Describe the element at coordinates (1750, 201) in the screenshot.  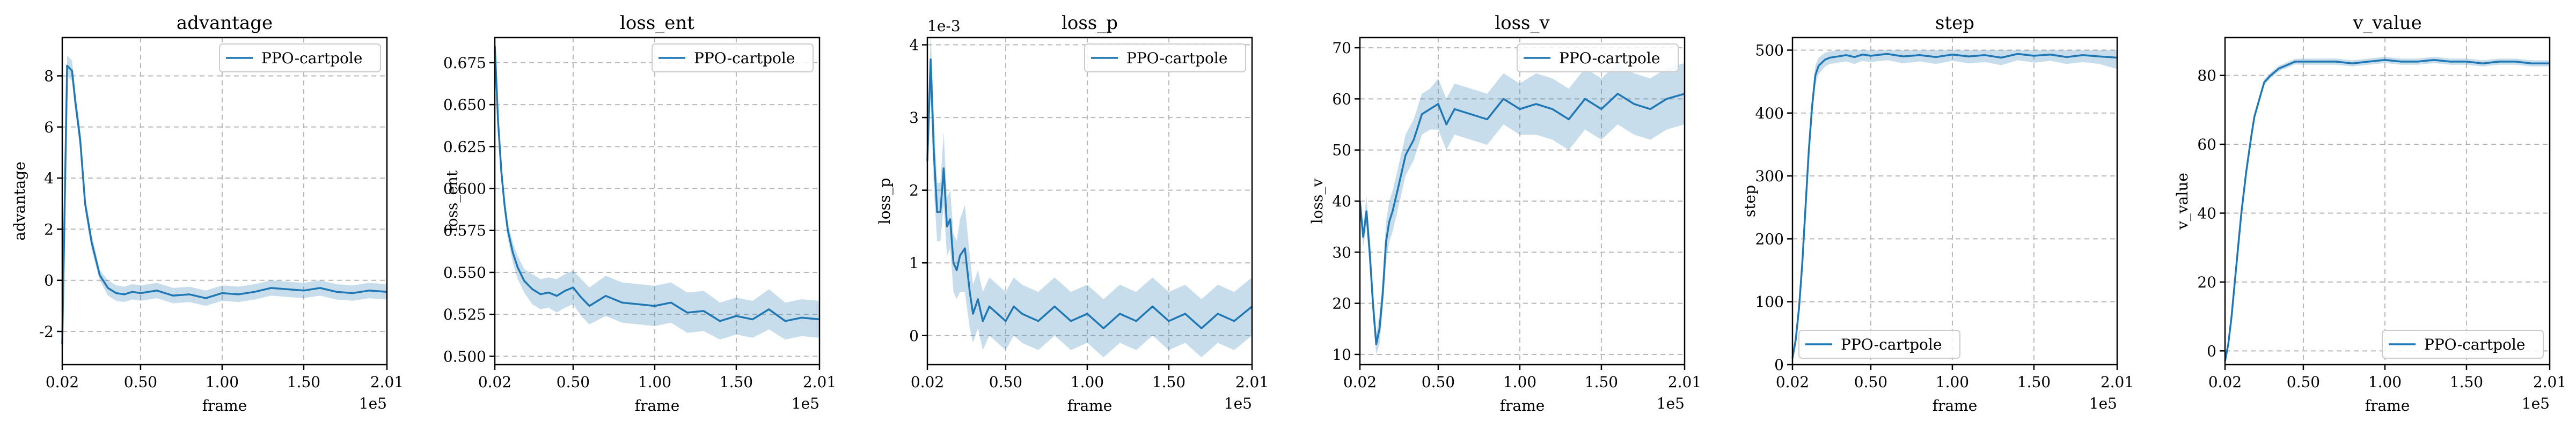
I see `y-axis-label: step` at that location.